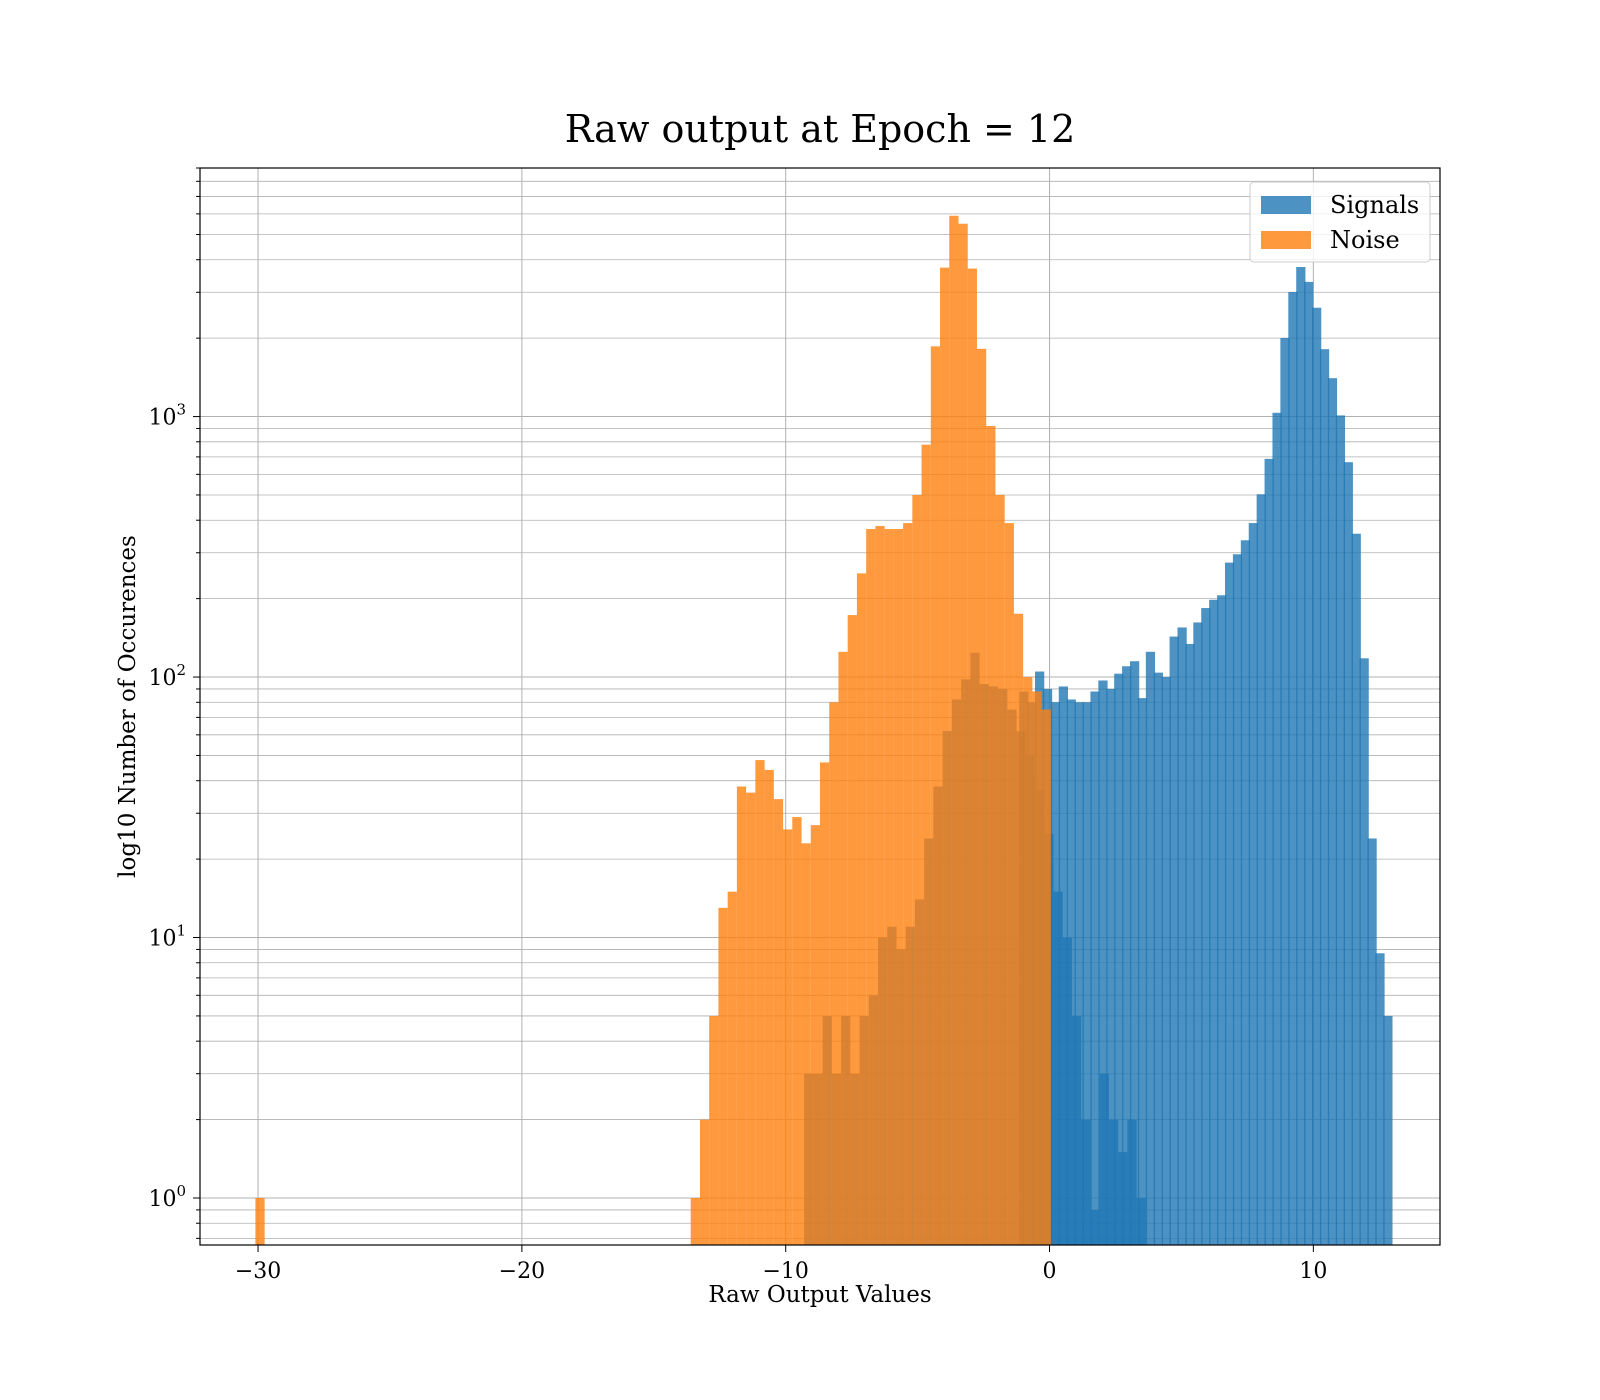  Describe the element at coordinates (167, 416) in the screenshot. I see `y-tick-label: 10³` at that location.